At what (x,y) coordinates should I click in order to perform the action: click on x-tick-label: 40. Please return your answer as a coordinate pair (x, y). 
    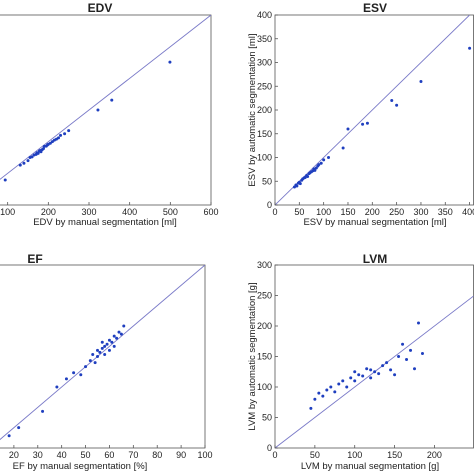
    Looking at the image, I should click on (62, 455).